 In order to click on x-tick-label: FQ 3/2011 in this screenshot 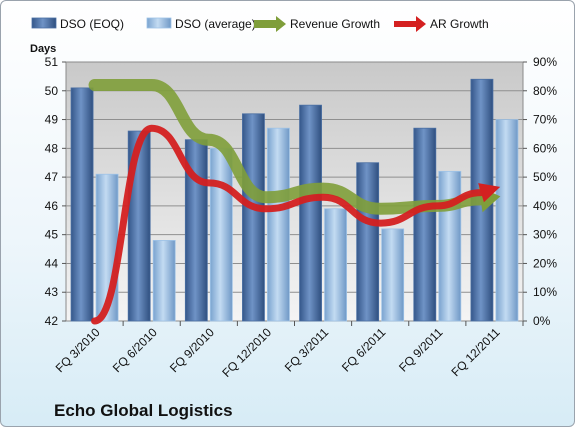, I will do `click(307, 350)`.